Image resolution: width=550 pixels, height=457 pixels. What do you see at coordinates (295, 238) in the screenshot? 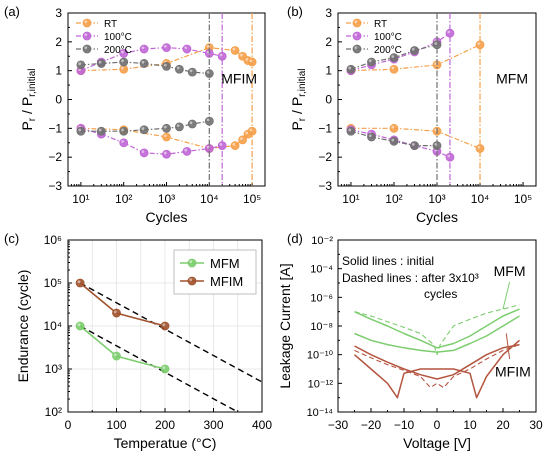
I see `panel-label: (d)` at bounding box center [295, 238].